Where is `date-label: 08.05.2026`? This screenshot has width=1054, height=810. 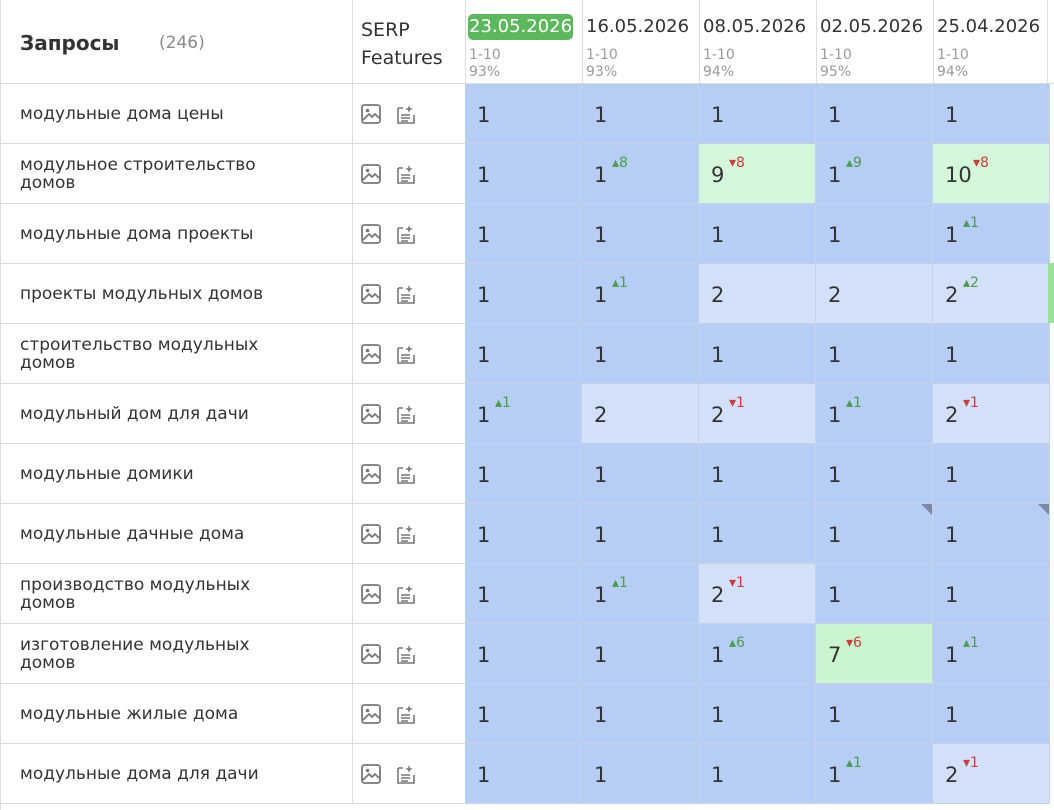 date-label: 08.05.2026 is located at coordinates (755, 26).